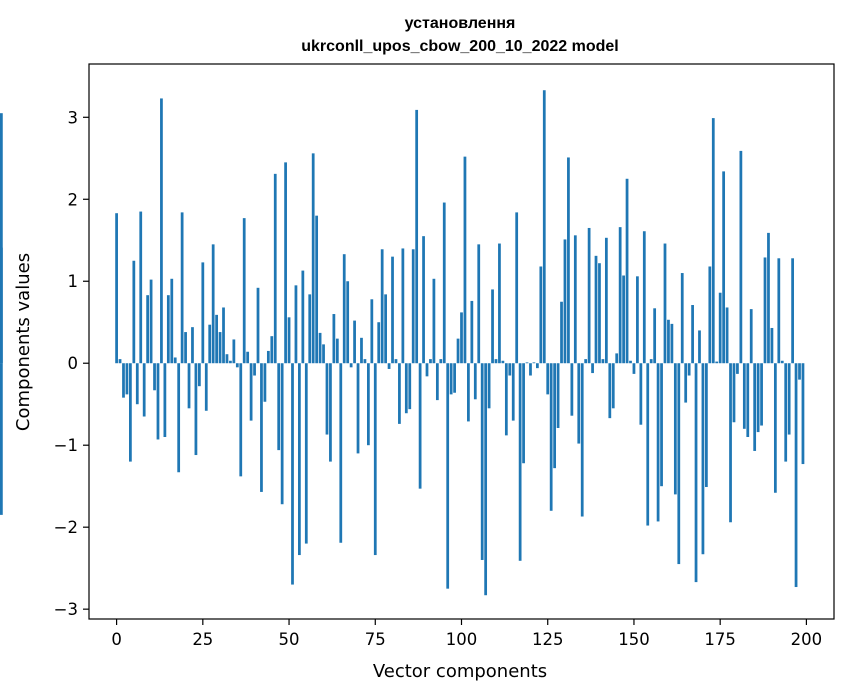 The height and width of the screenshot is (696, 847). Describe the element at coordinates (1, 439) in the screenshot. I see `bar-undefined` at that location.